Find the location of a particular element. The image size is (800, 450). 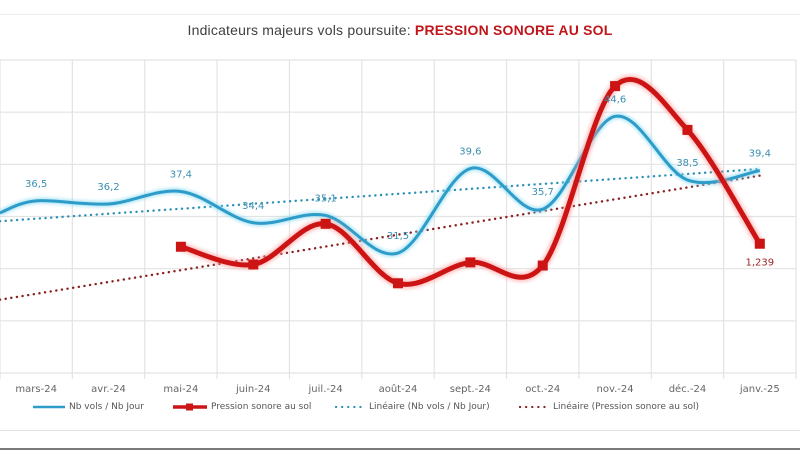

legend-item-lineaire-nb-vols: Linéaire (Nb vols / Nb Jour) is located at coordinates (412, 407).